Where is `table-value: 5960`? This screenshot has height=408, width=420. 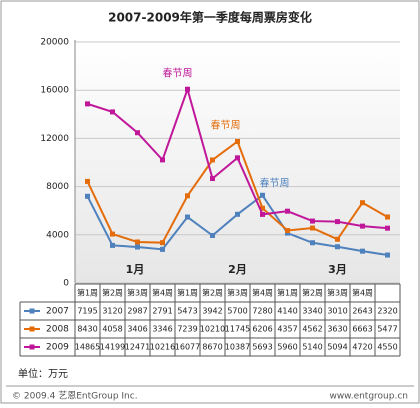
table-value: 5960 is located at coordinates (287, 347).